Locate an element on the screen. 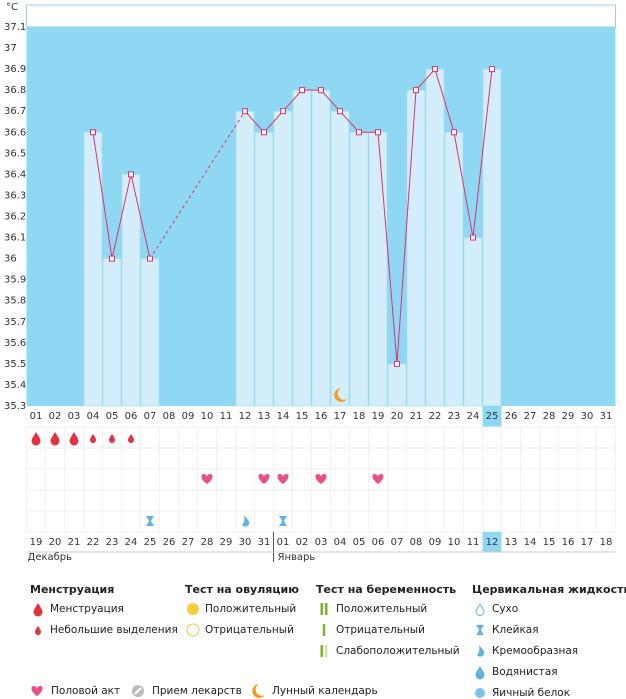 Image resolution: width=626 pixels, height=699 pixels. dry-icon is located at coordinates (480, 609).